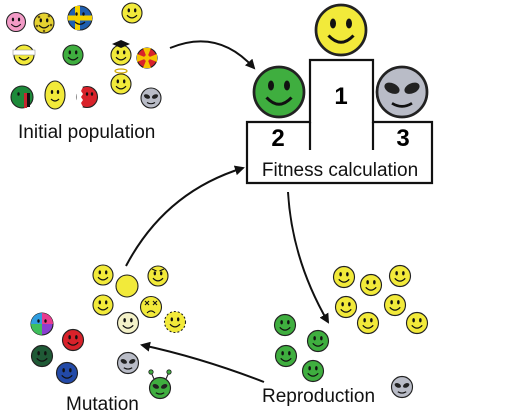 The image size is (506, 412). I want to click on mutation-group: Mutation, so click(108, 338).